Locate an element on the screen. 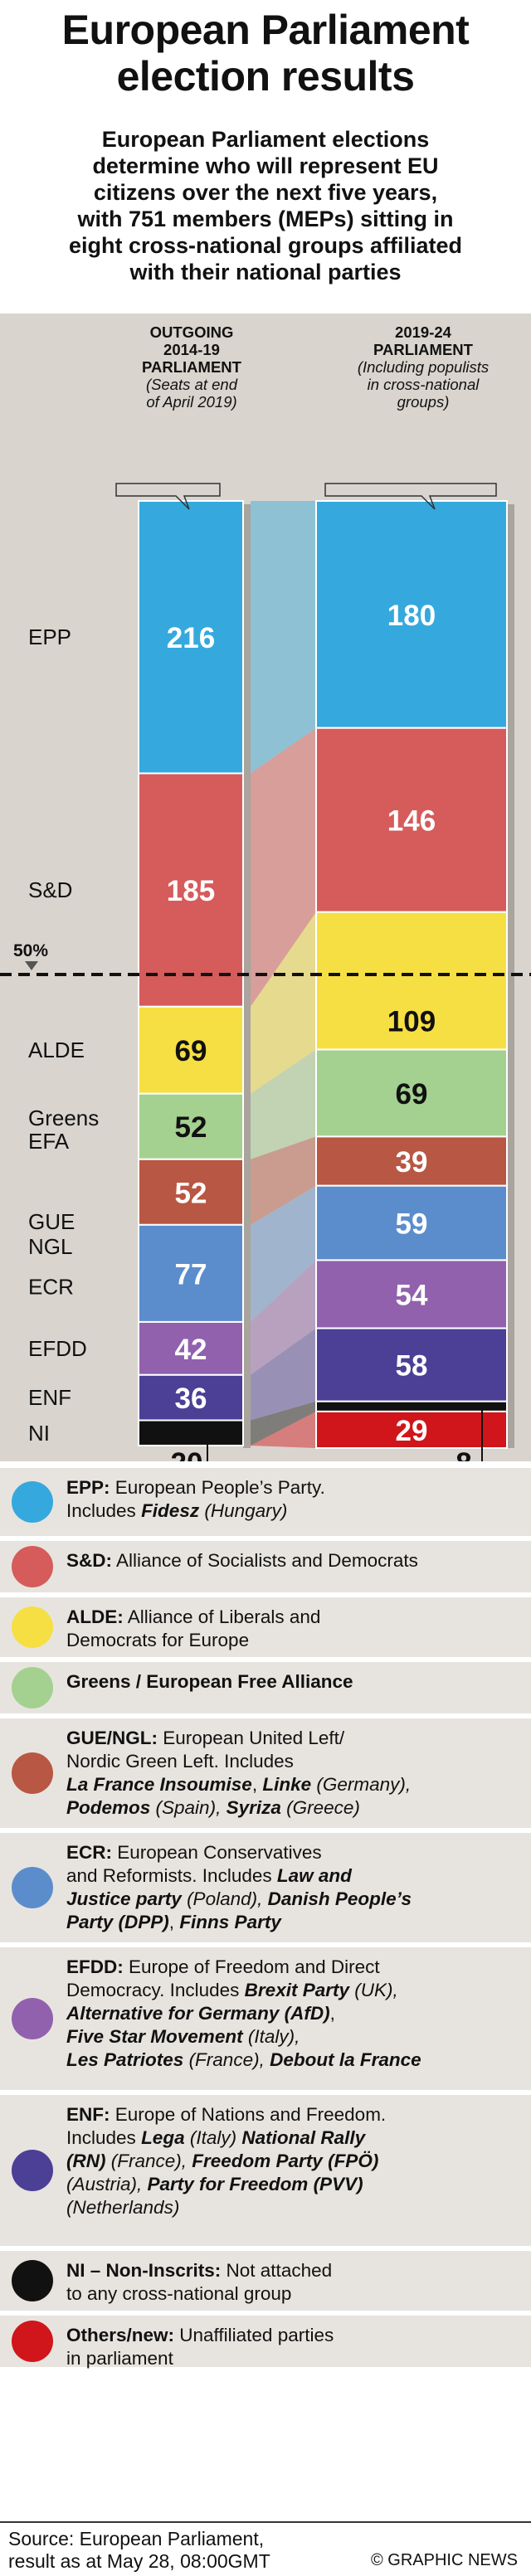 The width and height of the screenshot is (531, 2576). subtitle-line: citizens over the next five years, is located at coordinates (265, 192).